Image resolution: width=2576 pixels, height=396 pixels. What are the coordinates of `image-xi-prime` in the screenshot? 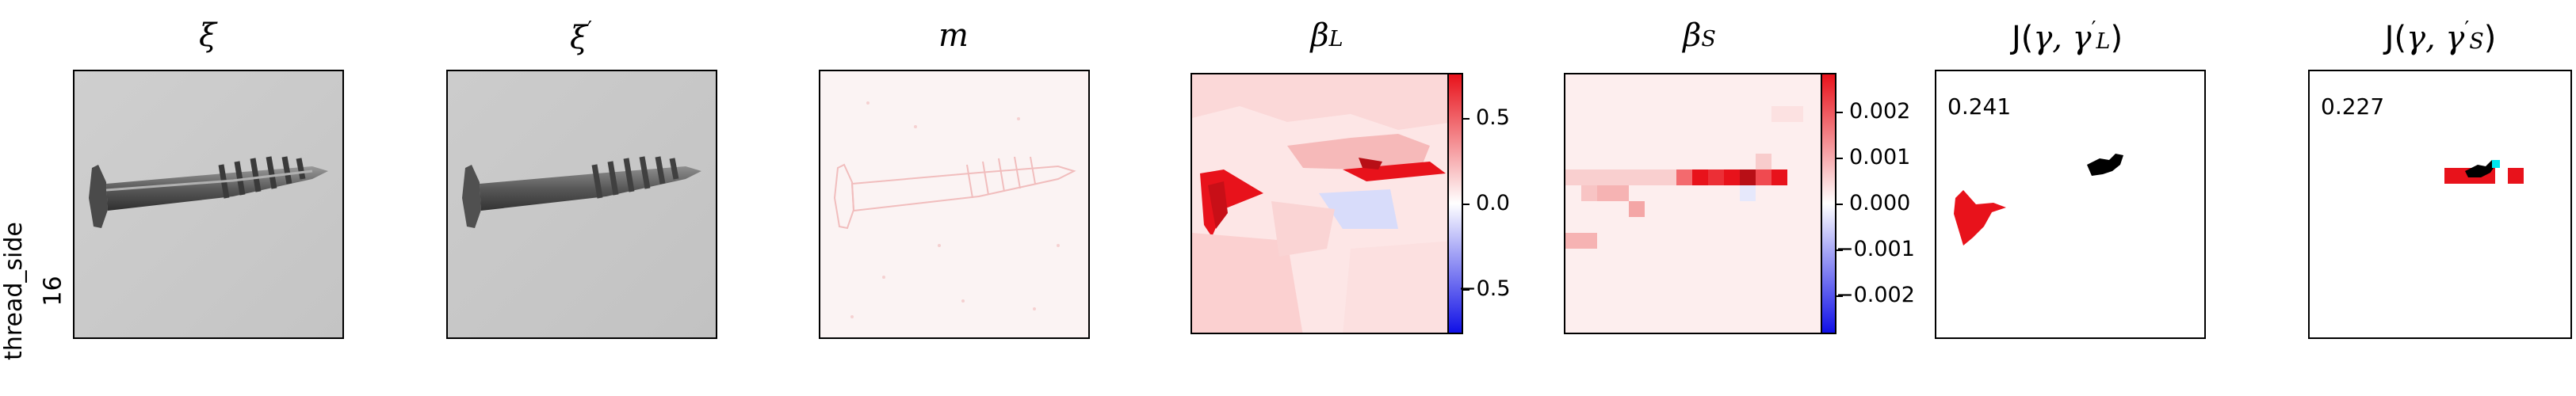 It's located at (581, 204).